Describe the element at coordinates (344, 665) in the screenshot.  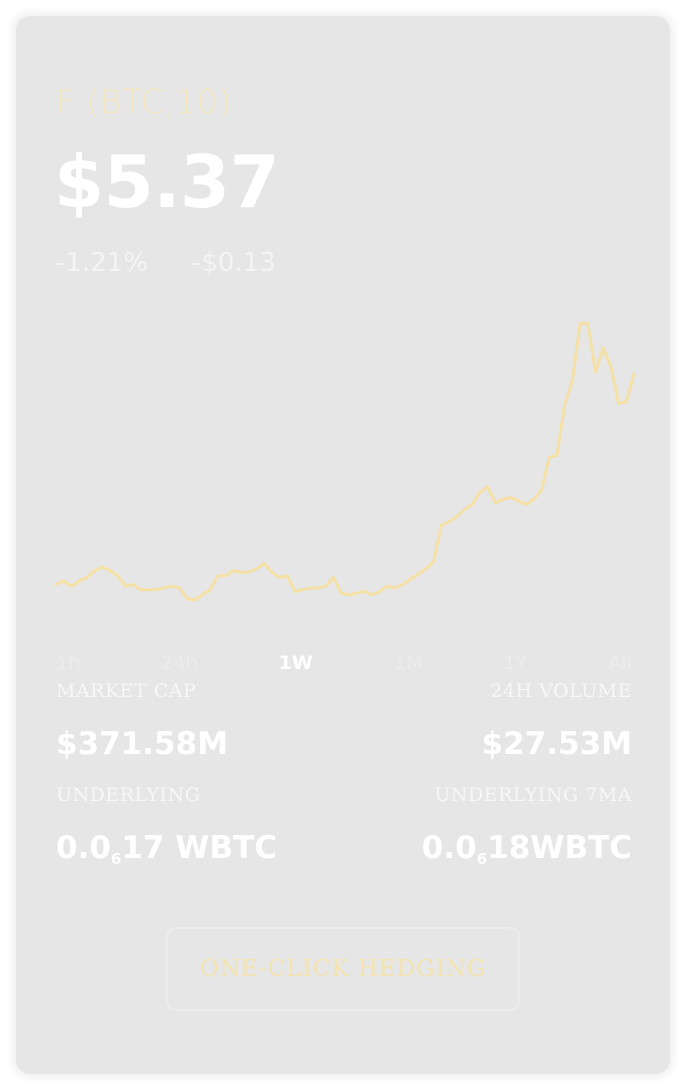
I see `time-range-selector: 1h 24h 1W 1M 1Y All` at that location.